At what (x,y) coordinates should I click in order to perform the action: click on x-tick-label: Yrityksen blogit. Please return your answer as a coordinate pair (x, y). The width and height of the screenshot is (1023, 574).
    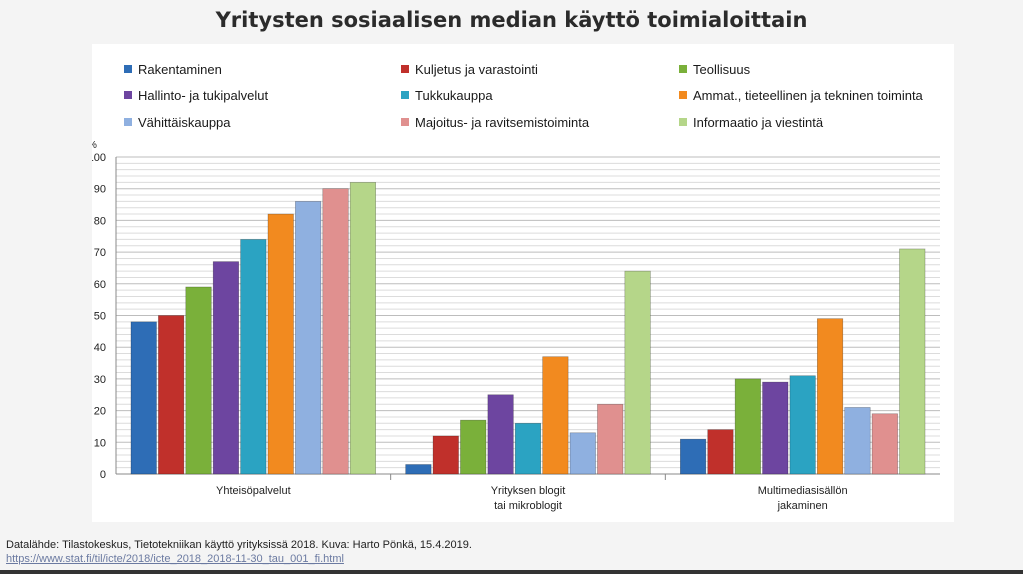
    Looking at the image, I should click on (528, 491).